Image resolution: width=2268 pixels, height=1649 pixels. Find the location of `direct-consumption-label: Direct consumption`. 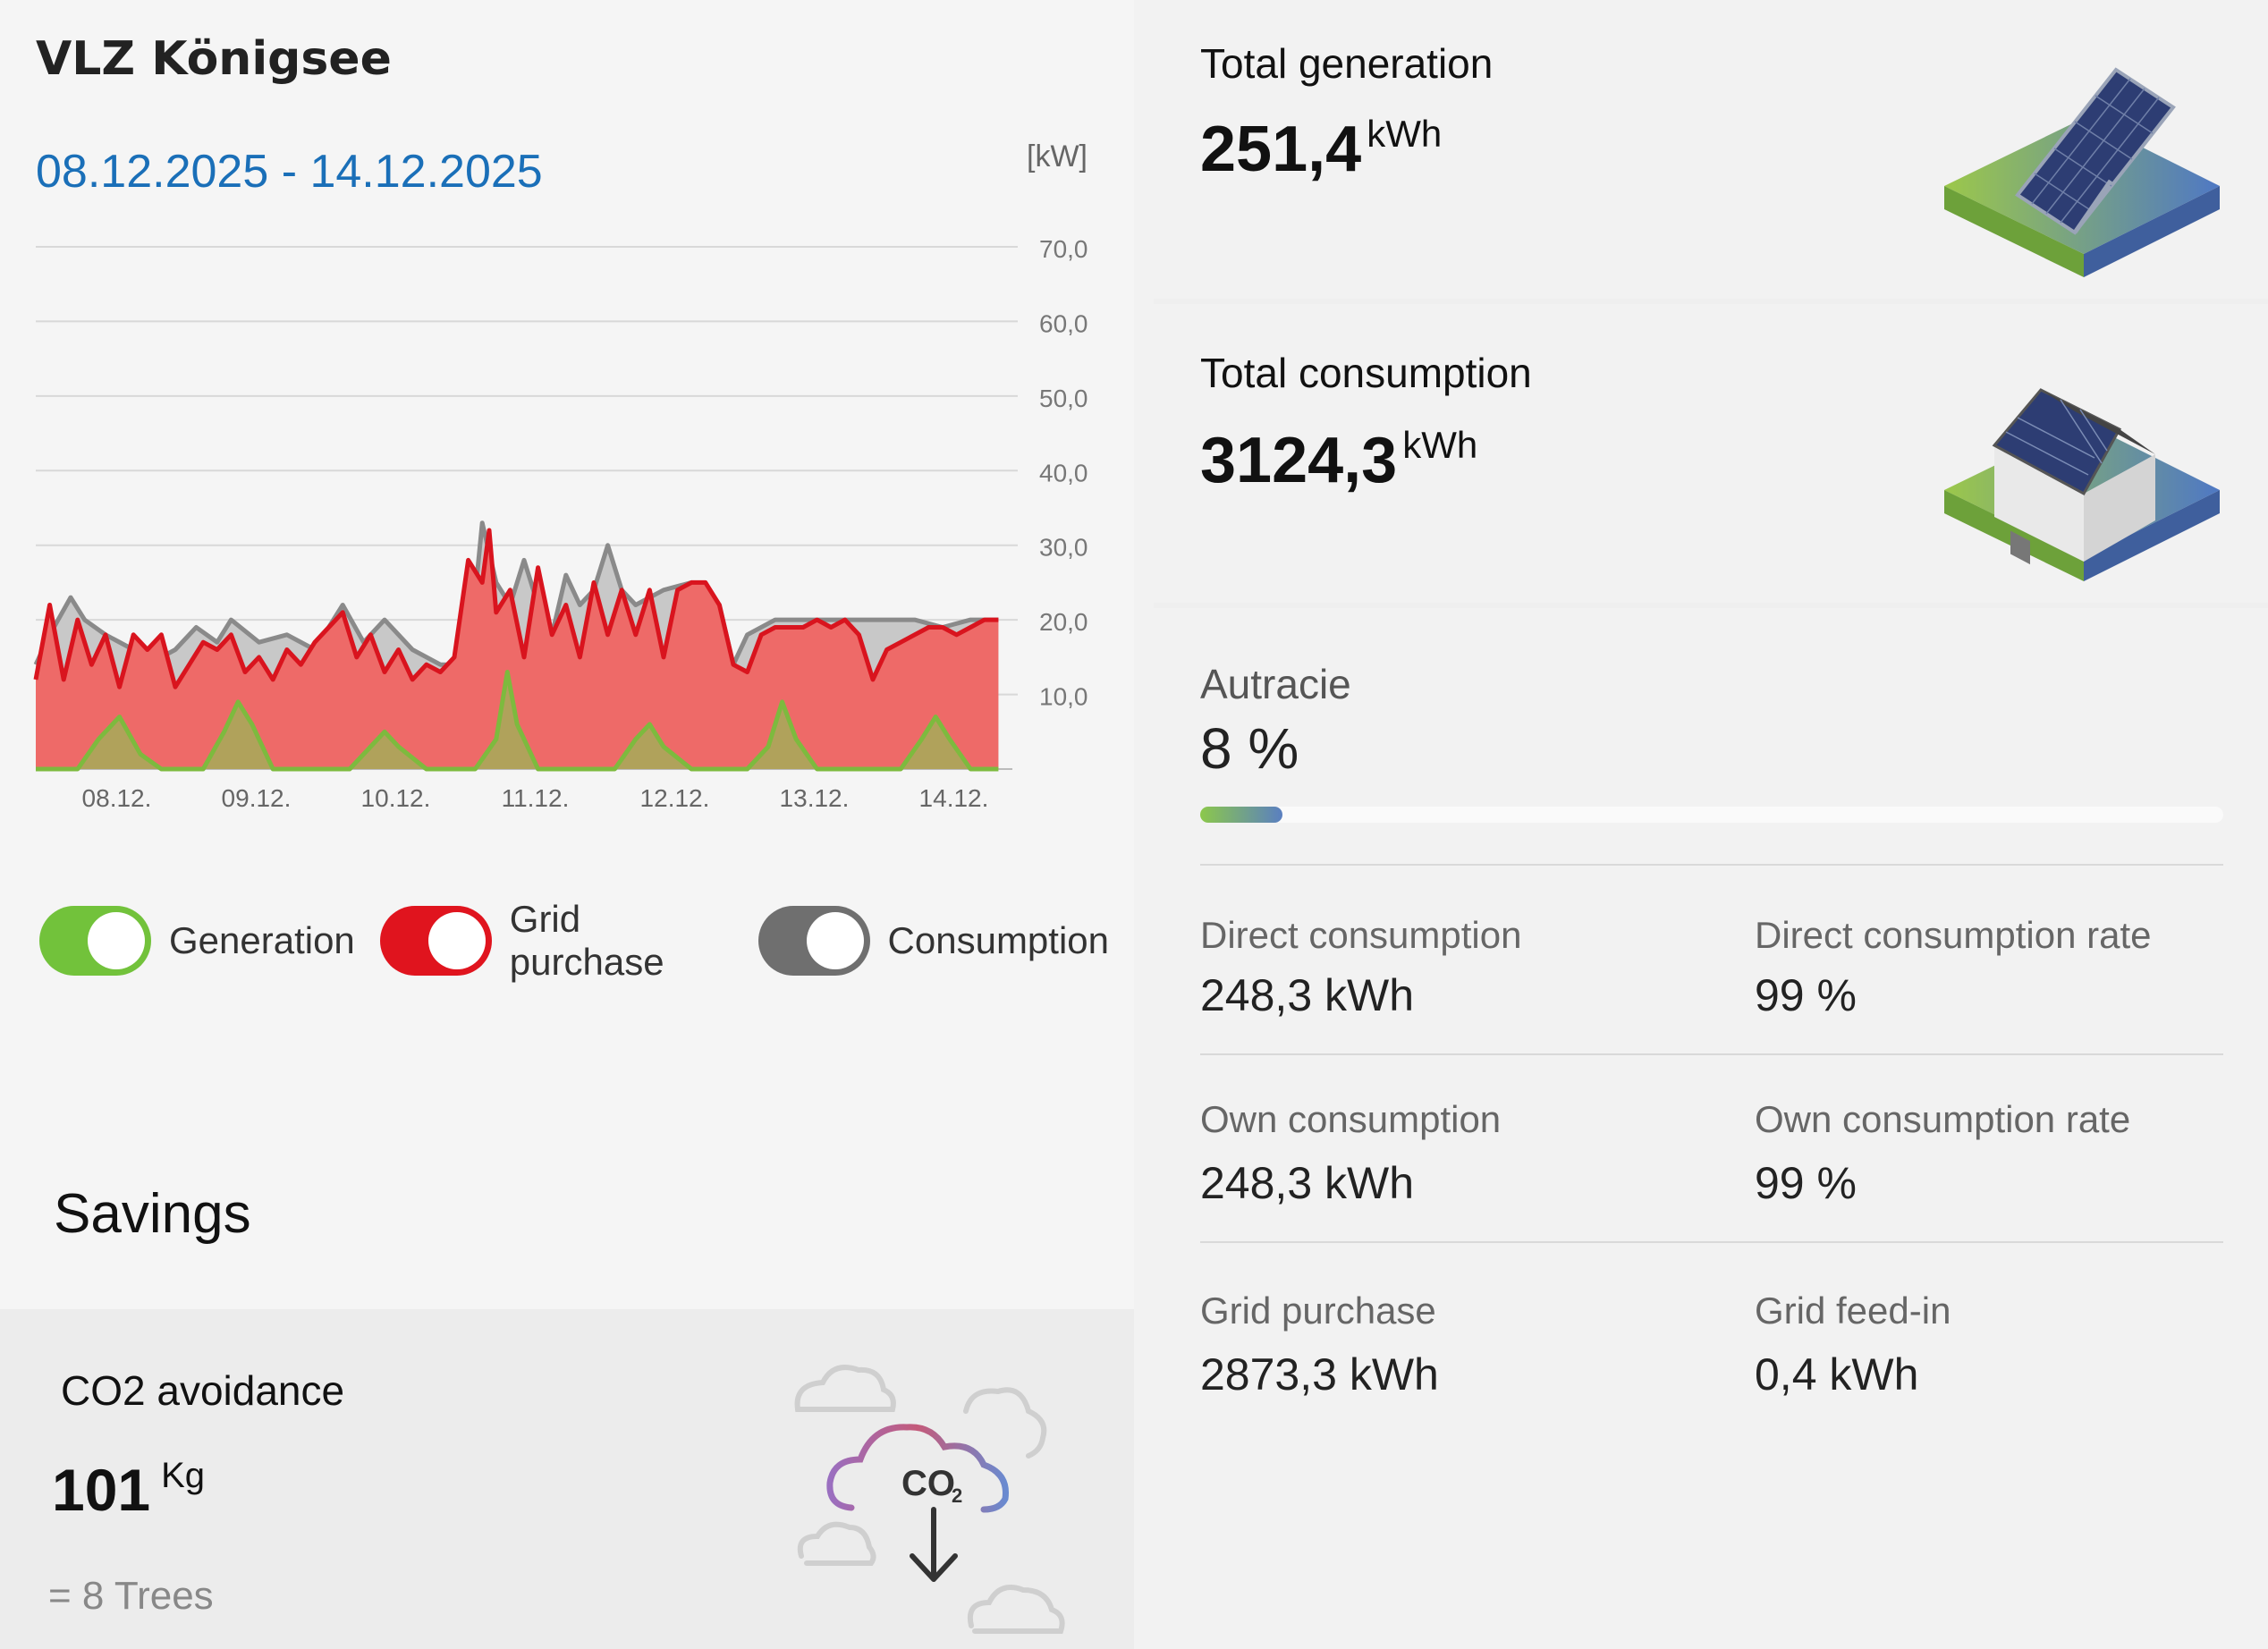

direct-consumption-label: Direct consumption is located at coordinates (1361, 935).